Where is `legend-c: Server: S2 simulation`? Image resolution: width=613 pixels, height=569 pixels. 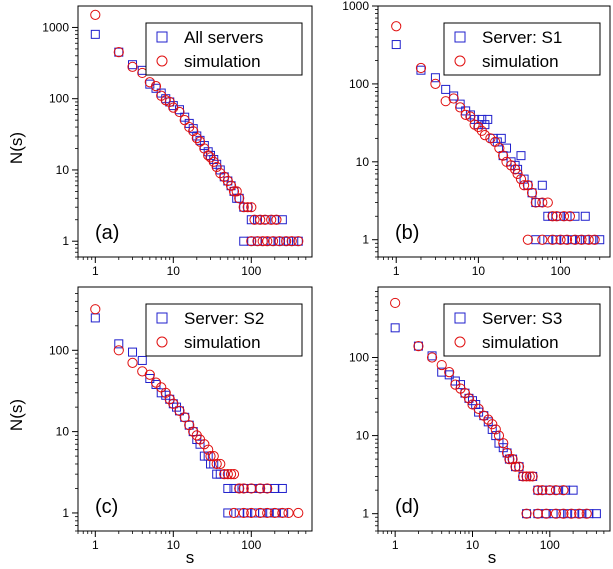
legend-c: Server: S2 simulation is located at coordinates (224, 330).